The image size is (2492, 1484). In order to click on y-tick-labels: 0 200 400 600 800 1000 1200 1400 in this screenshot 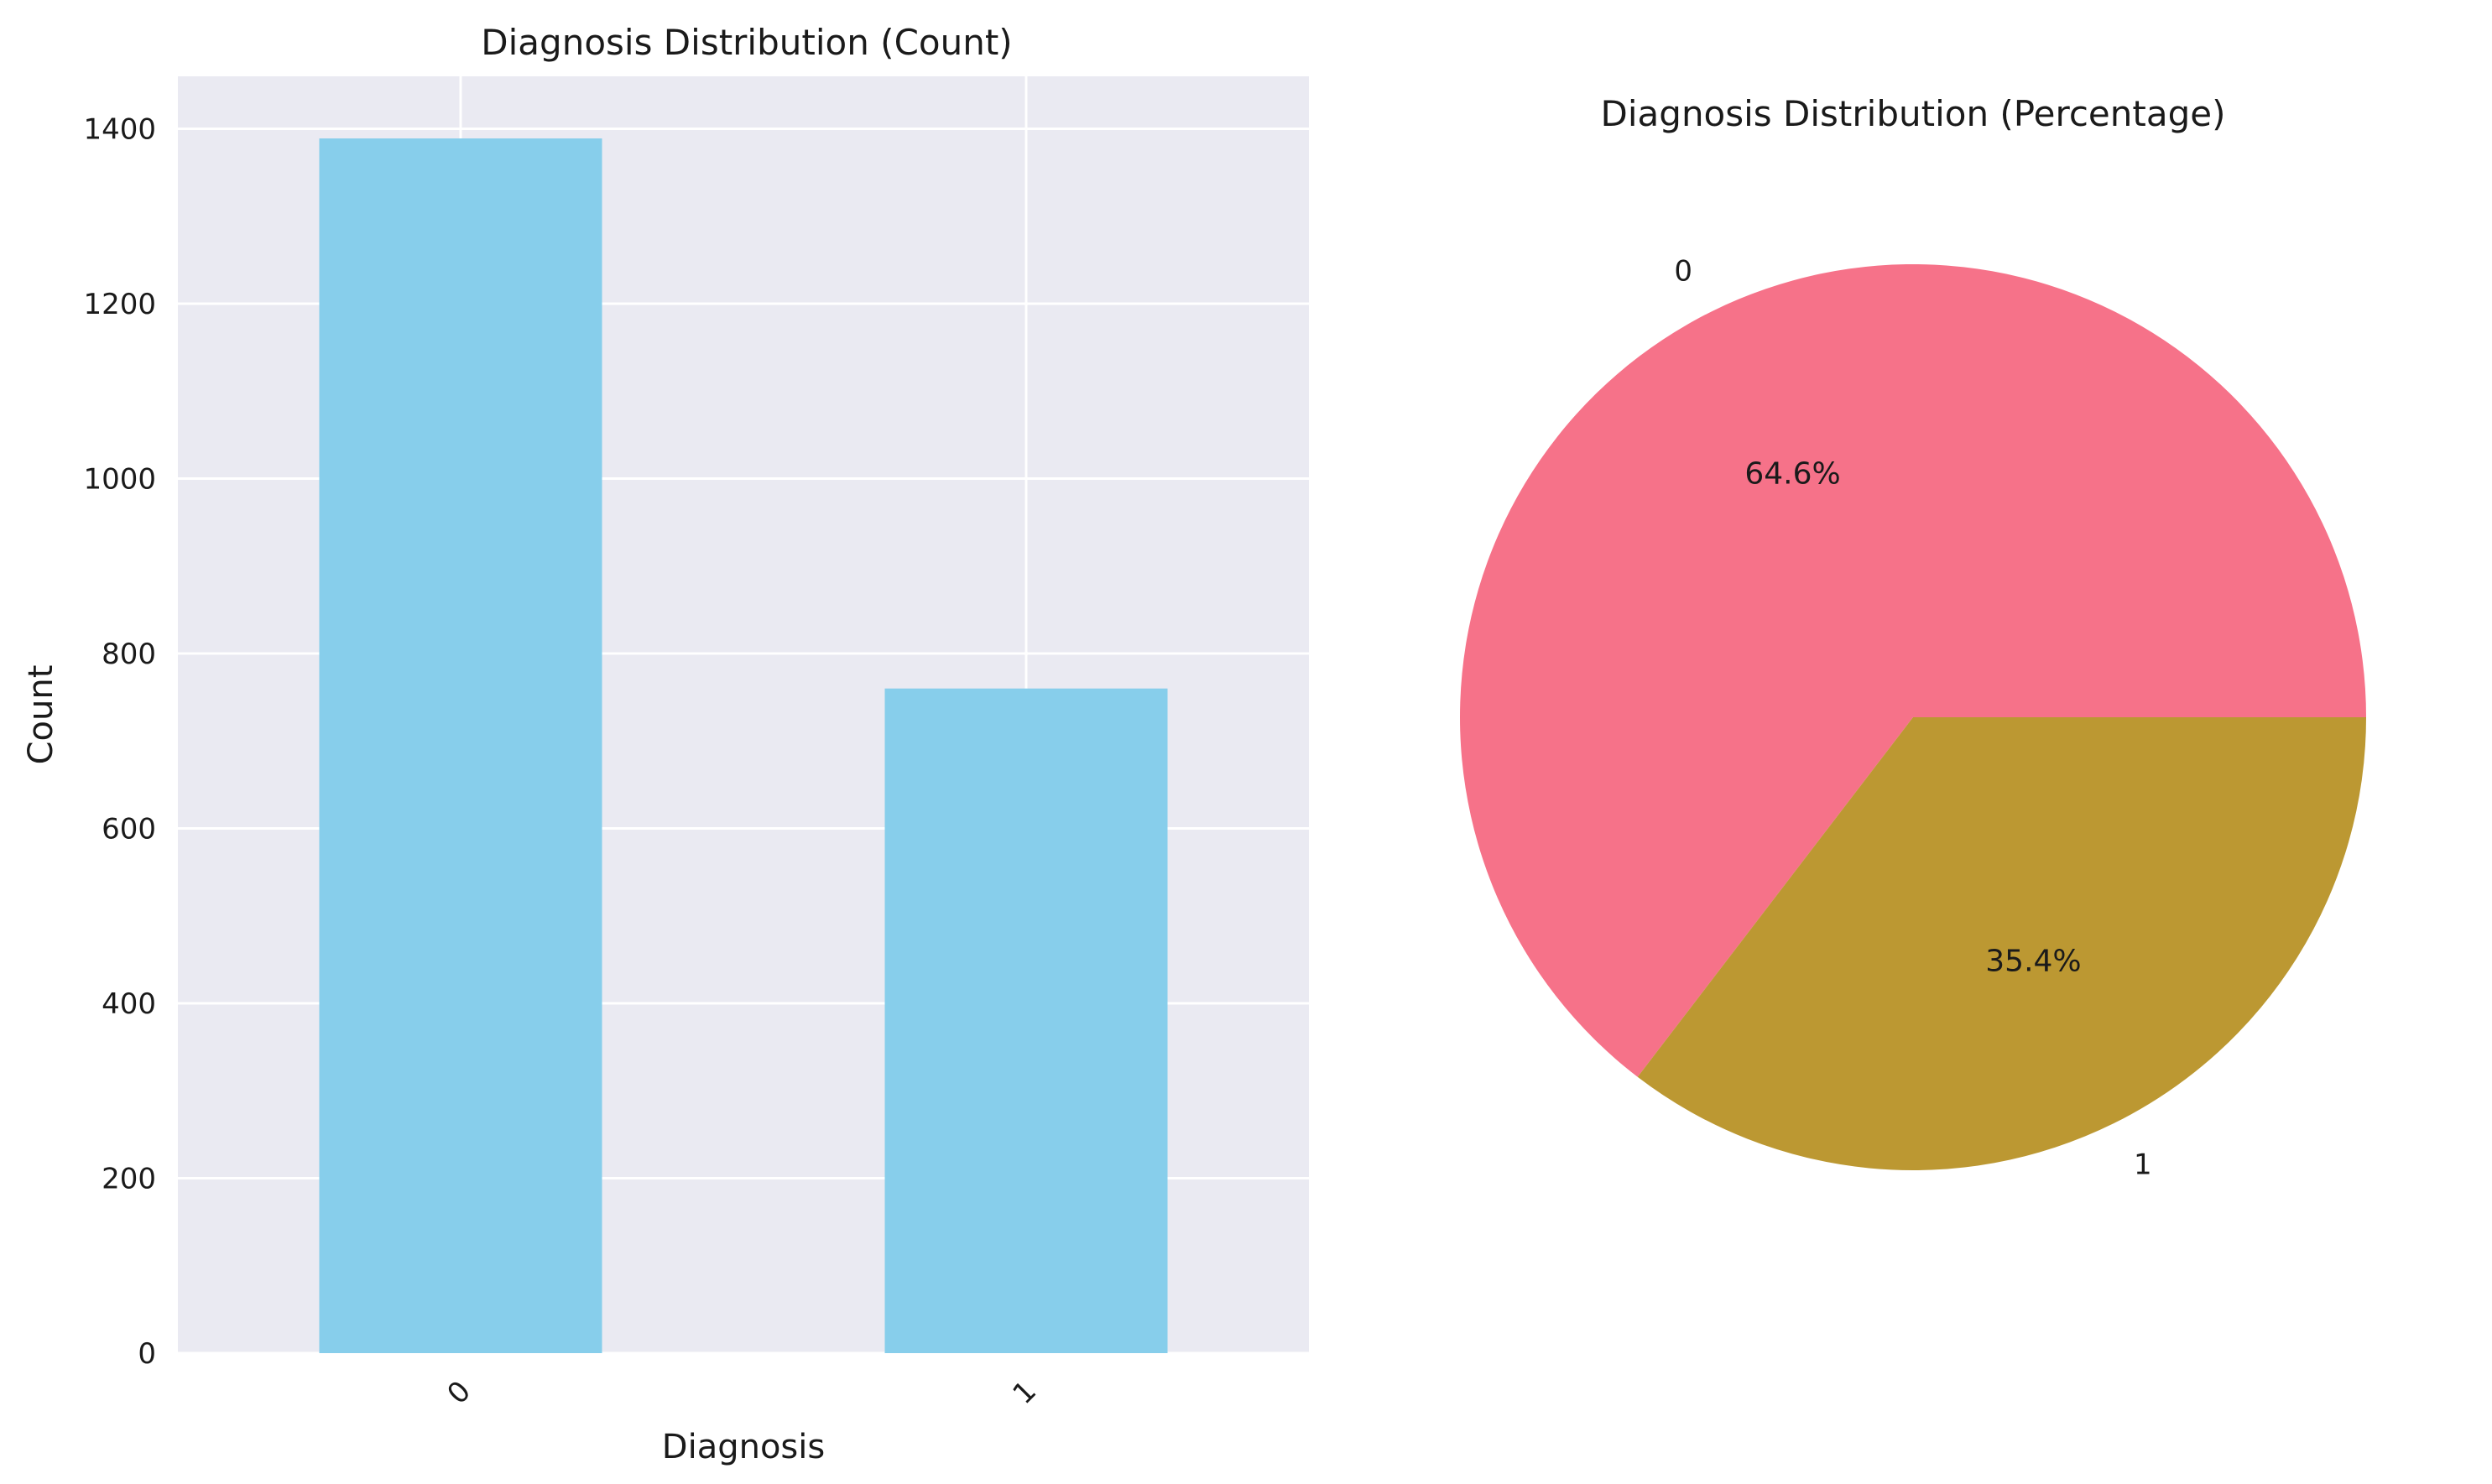, I will do `click(120, 742)`.